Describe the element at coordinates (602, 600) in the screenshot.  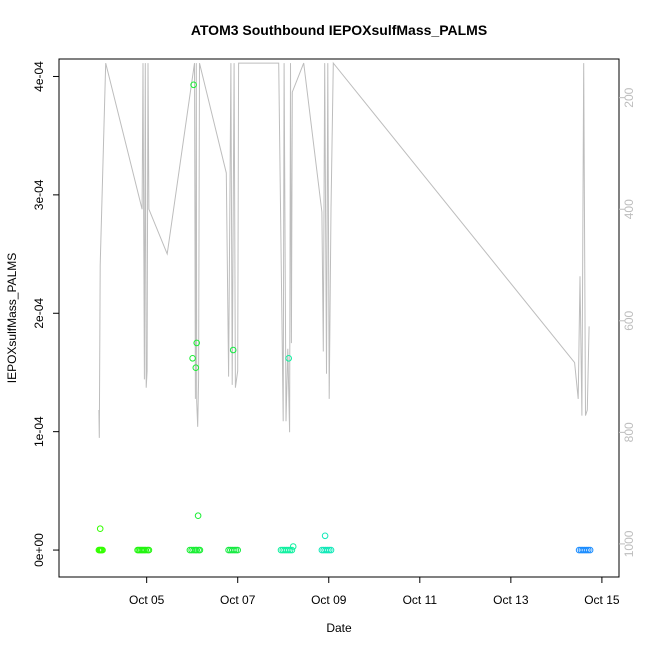
I see `x-tick-label: Oct 15` at that location.